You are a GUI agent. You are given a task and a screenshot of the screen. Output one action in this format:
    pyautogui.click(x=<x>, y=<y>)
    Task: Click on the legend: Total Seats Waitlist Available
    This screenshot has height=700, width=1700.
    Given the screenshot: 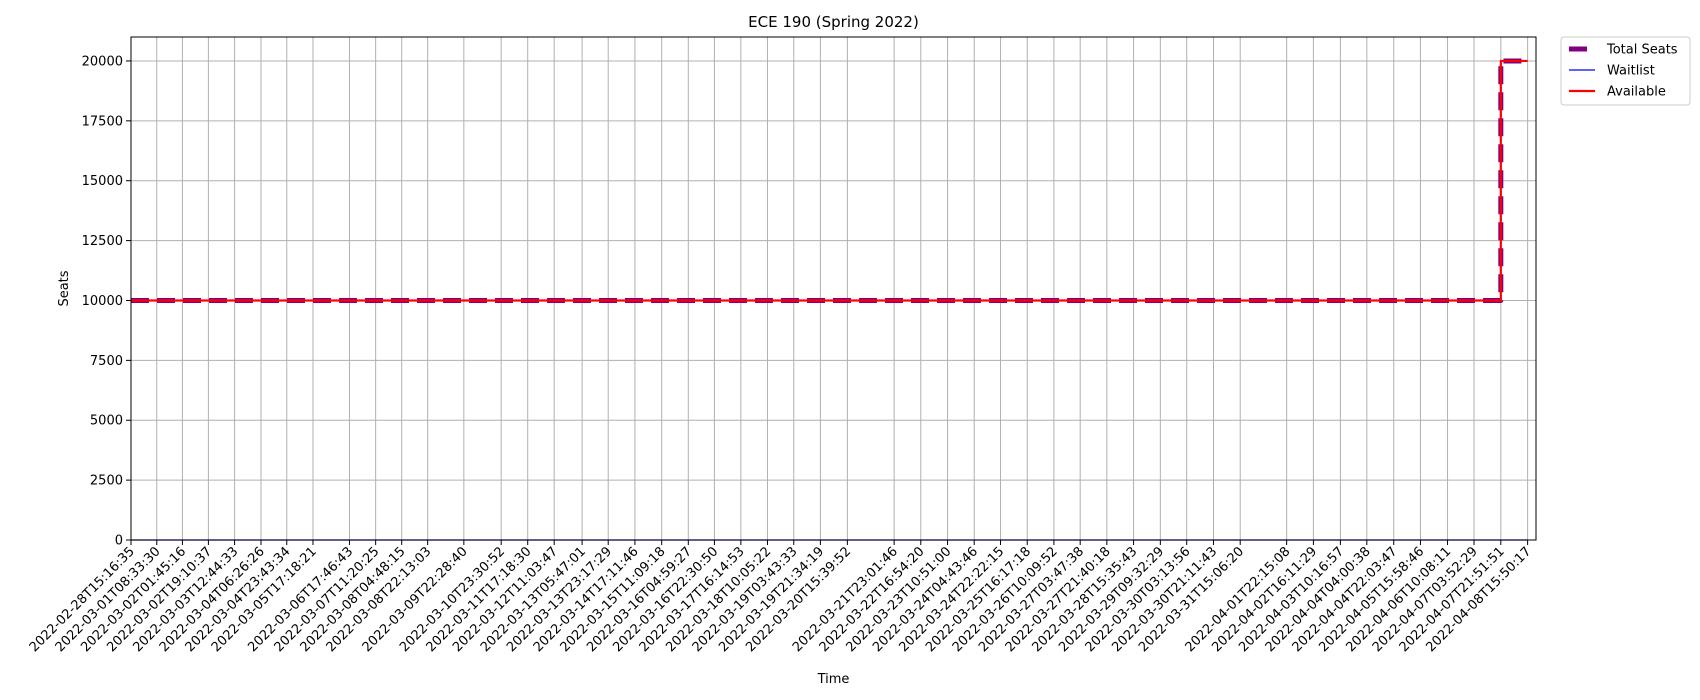 What is the action you would take?
    pyautogui.click(x=1625, y=71)
    